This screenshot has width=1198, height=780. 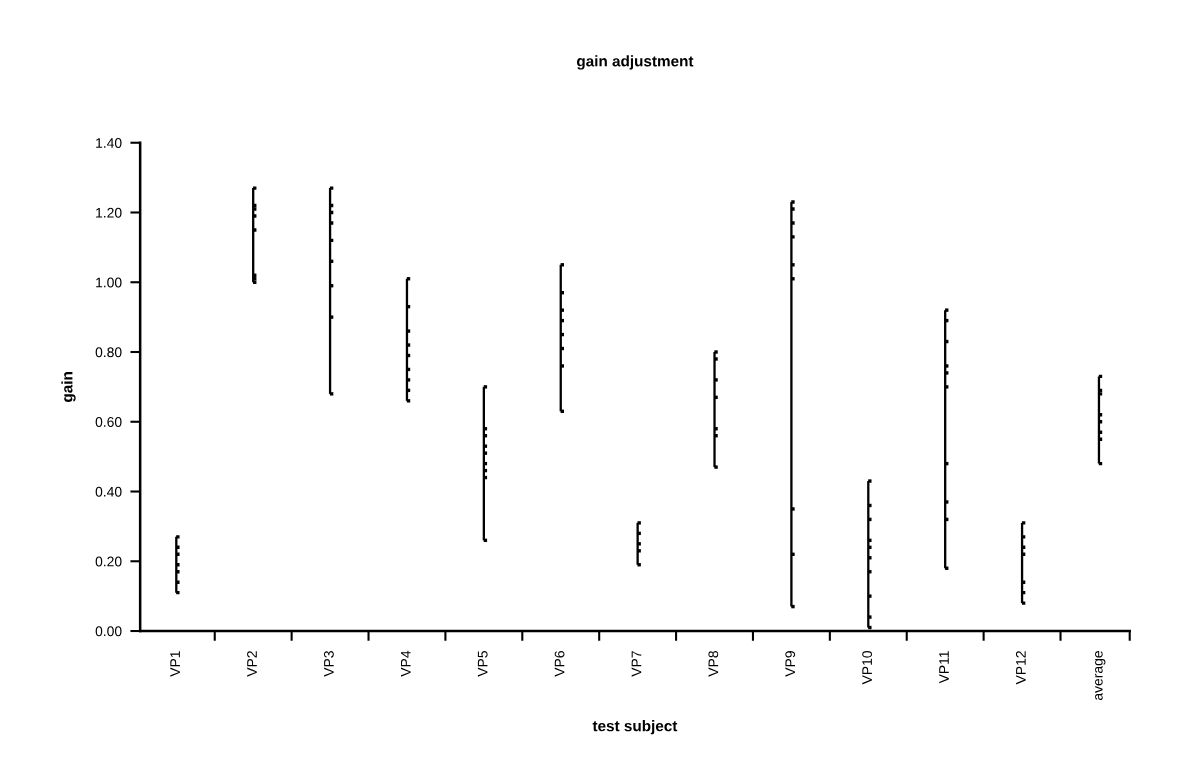 What do you see at coordinates (1100, 676) in the screenshot?
I see `x-tick-label: average` at bounding box center [1100, 676].